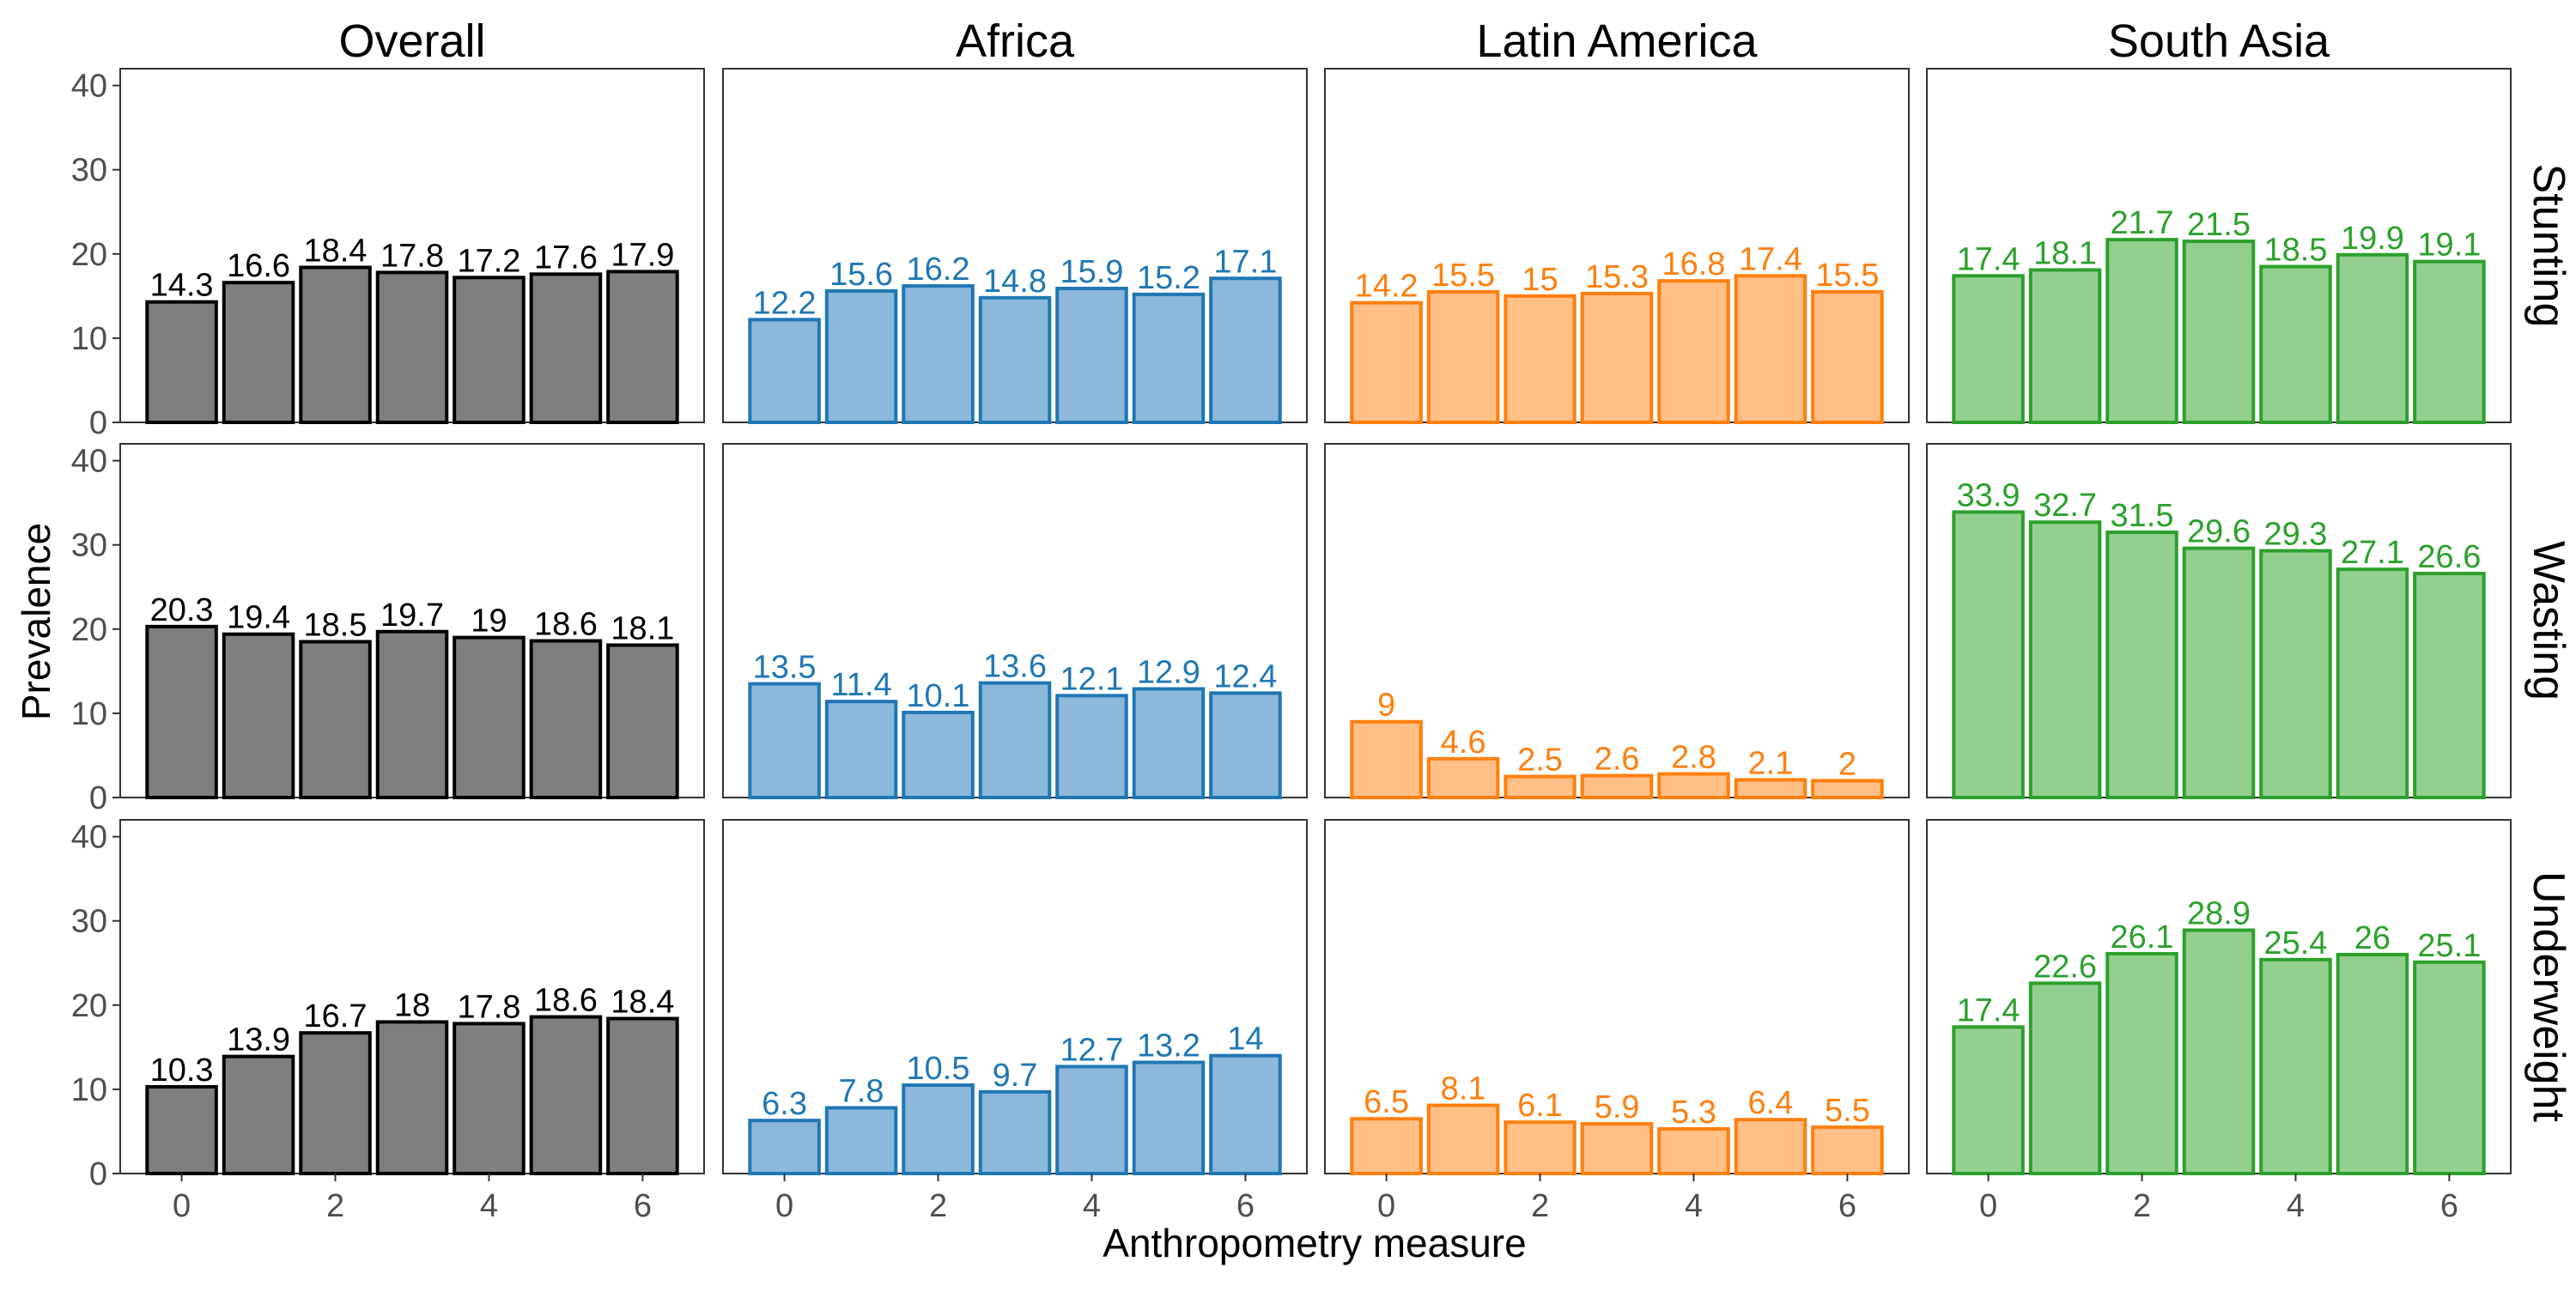  What do you see at coordinates (182, 610) in the screenshot?
I see `data-label: 20.3` at bounding box center [182, 610].